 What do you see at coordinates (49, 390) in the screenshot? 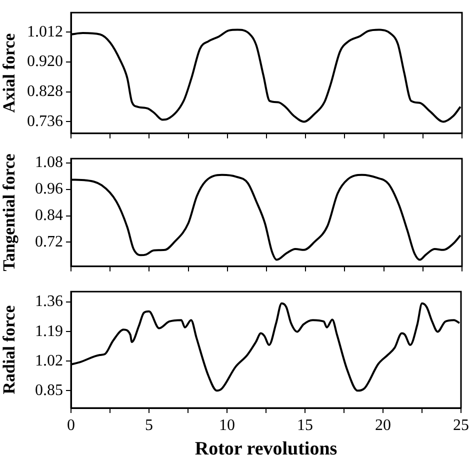
I see `y-tick-label: 0.85` at bounding box center [49, 390].